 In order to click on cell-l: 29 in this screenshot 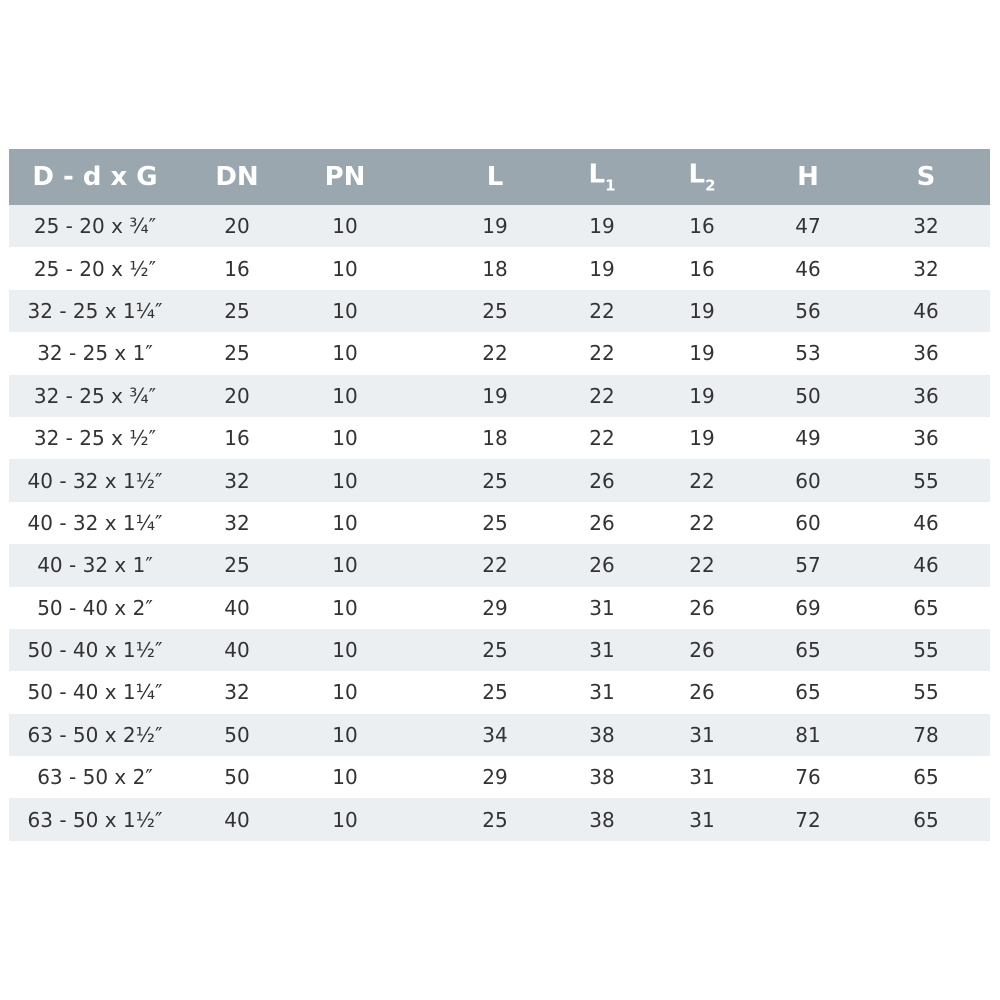, I will do `click(495, 777)`.